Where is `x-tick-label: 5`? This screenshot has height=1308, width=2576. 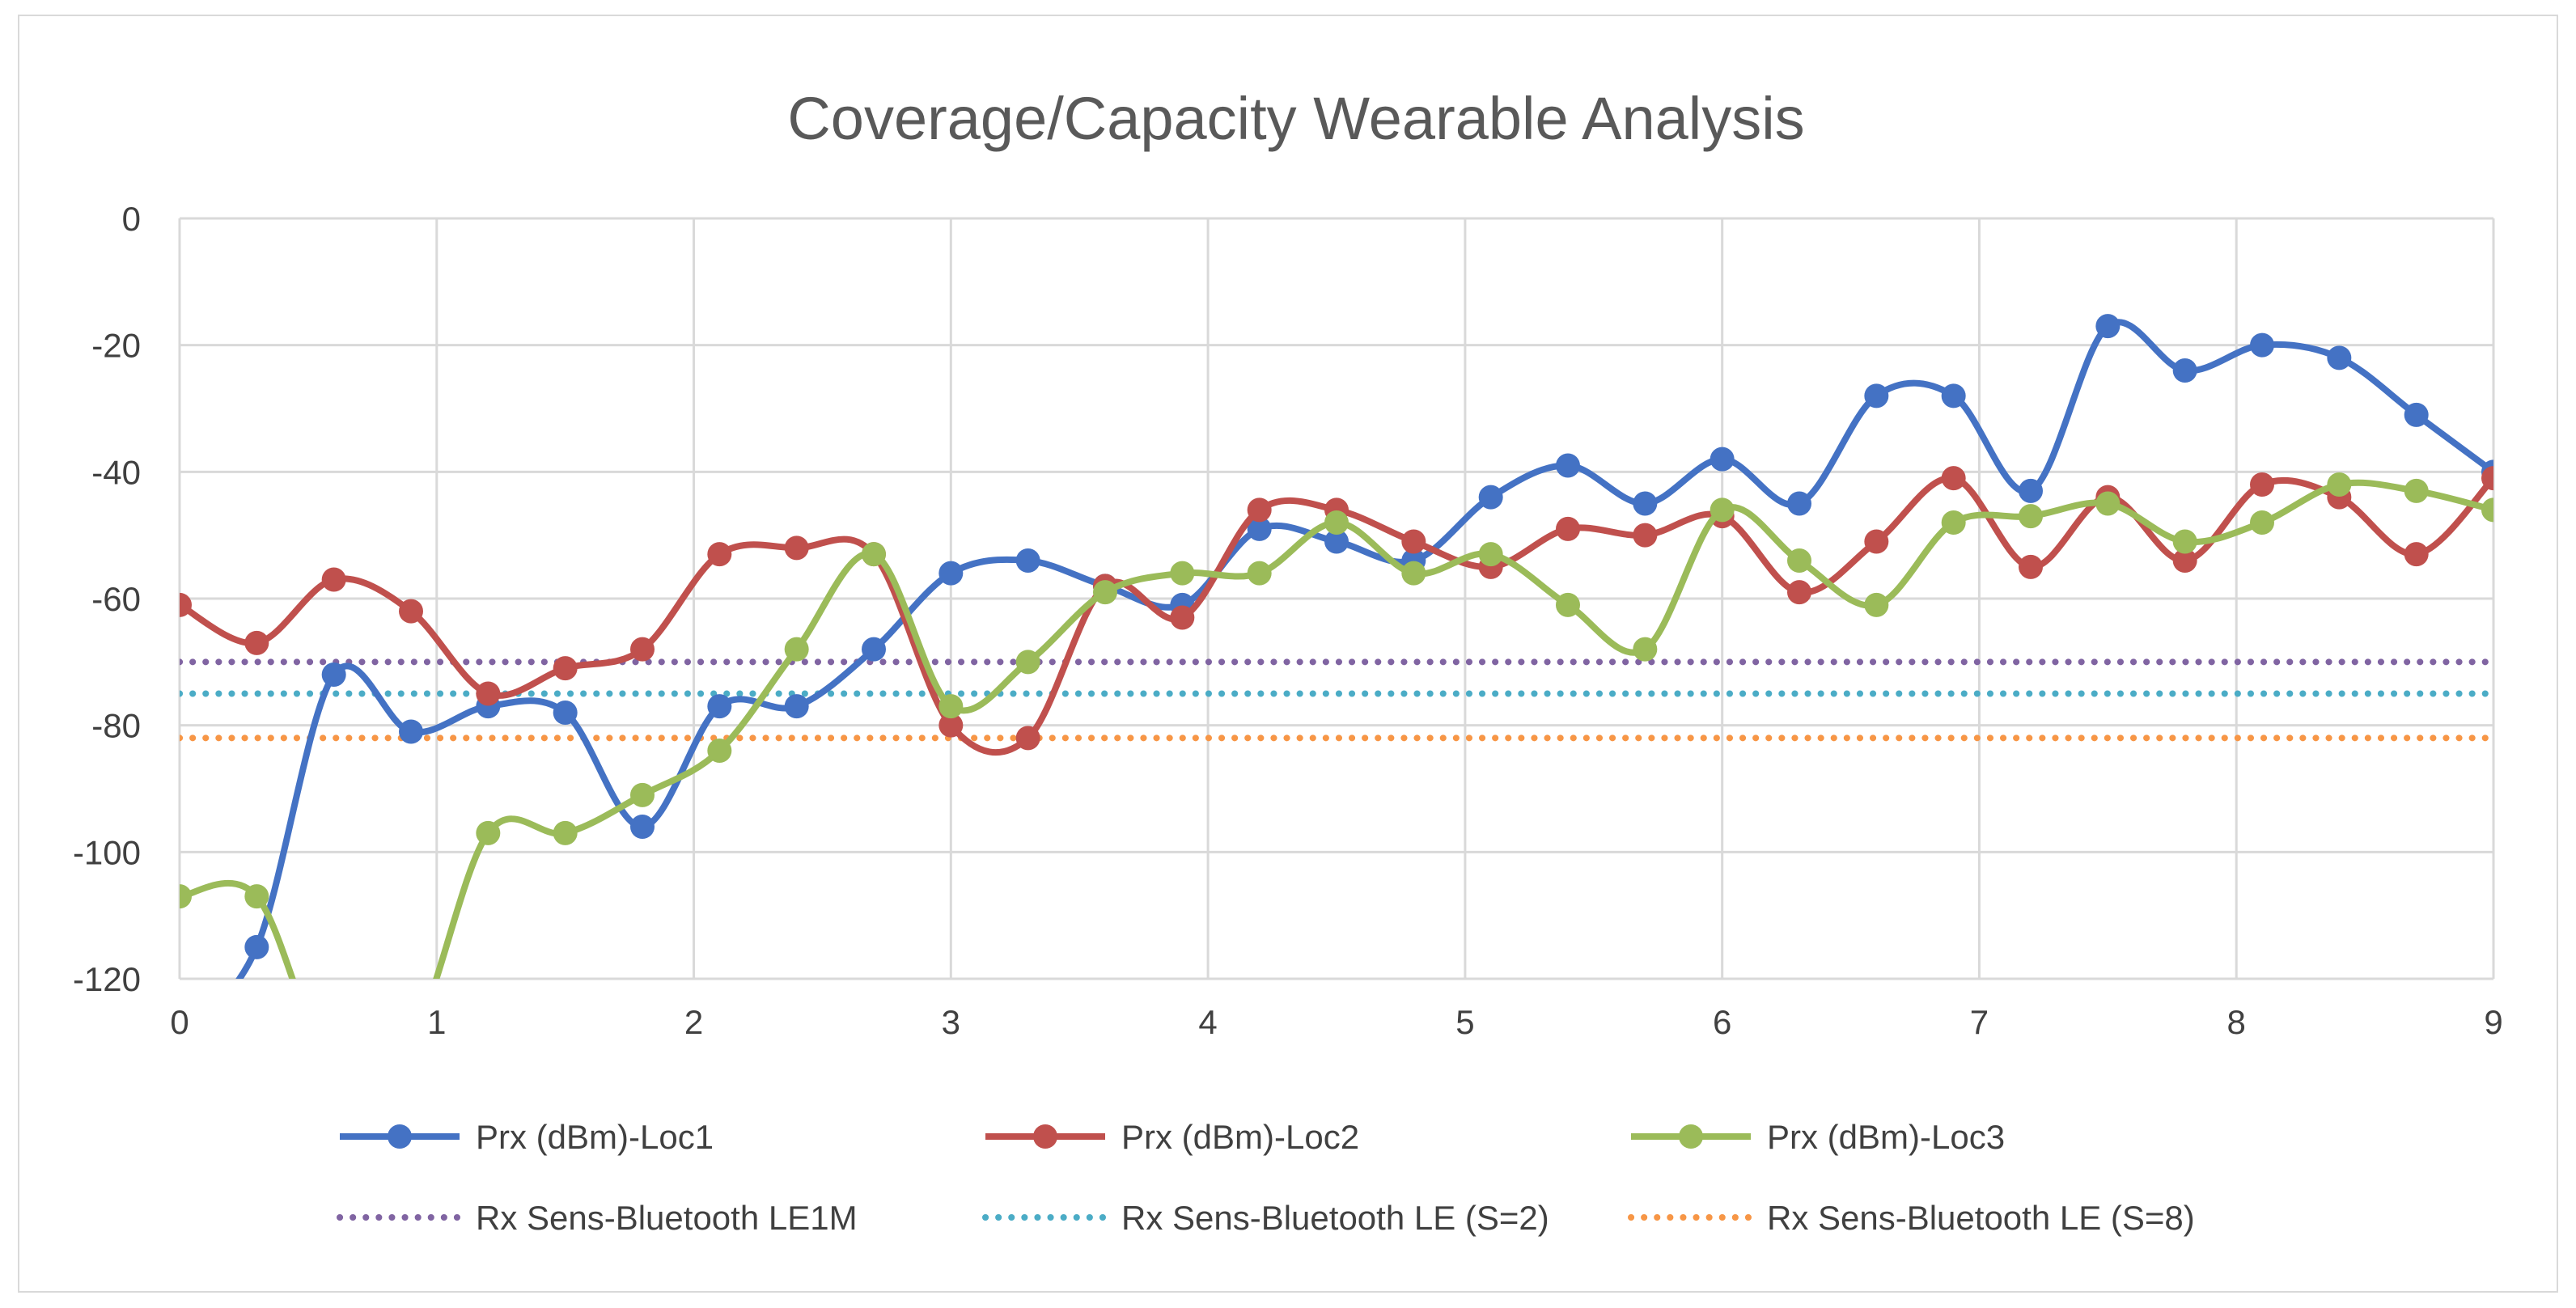
x-tick-label: 5 is located at coordinates (1464, 1022).